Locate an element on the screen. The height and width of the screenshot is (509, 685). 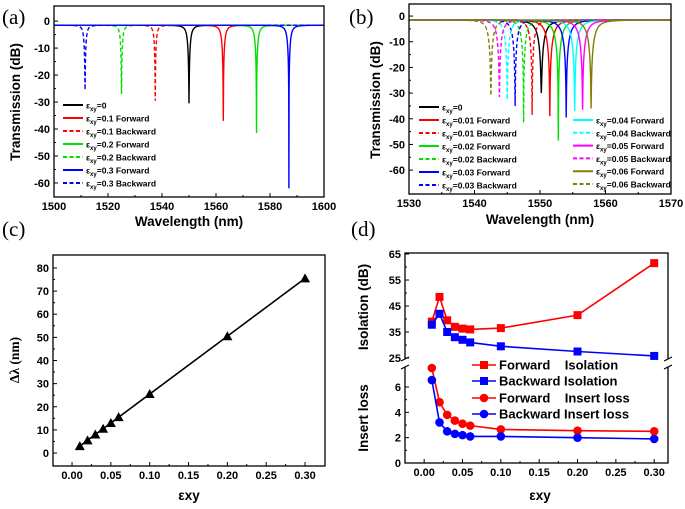
label-part: =0.04 Forward is located at coordinates (635, 121).